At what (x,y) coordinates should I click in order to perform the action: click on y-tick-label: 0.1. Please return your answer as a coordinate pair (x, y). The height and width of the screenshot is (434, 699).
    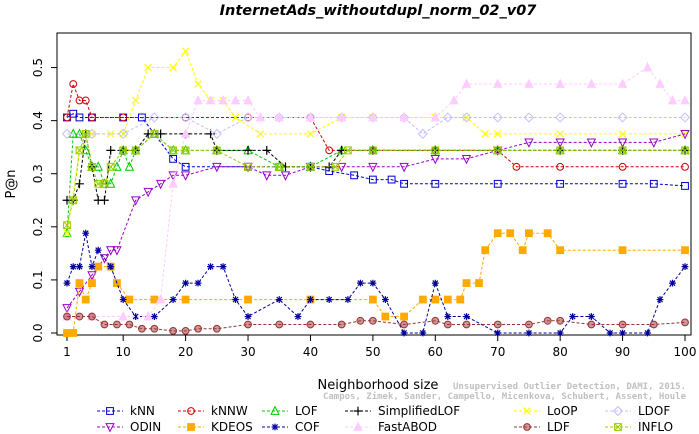
    Looking at the image, I should click on (38, 279).